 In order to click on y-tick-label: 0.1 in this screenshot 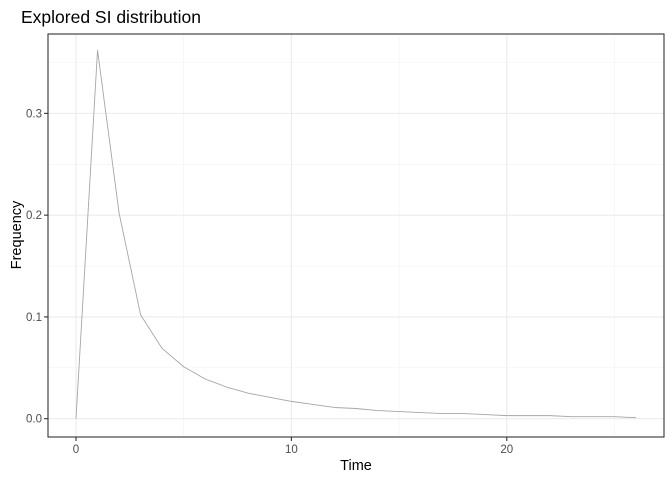, I will do `click(34, 318)`.